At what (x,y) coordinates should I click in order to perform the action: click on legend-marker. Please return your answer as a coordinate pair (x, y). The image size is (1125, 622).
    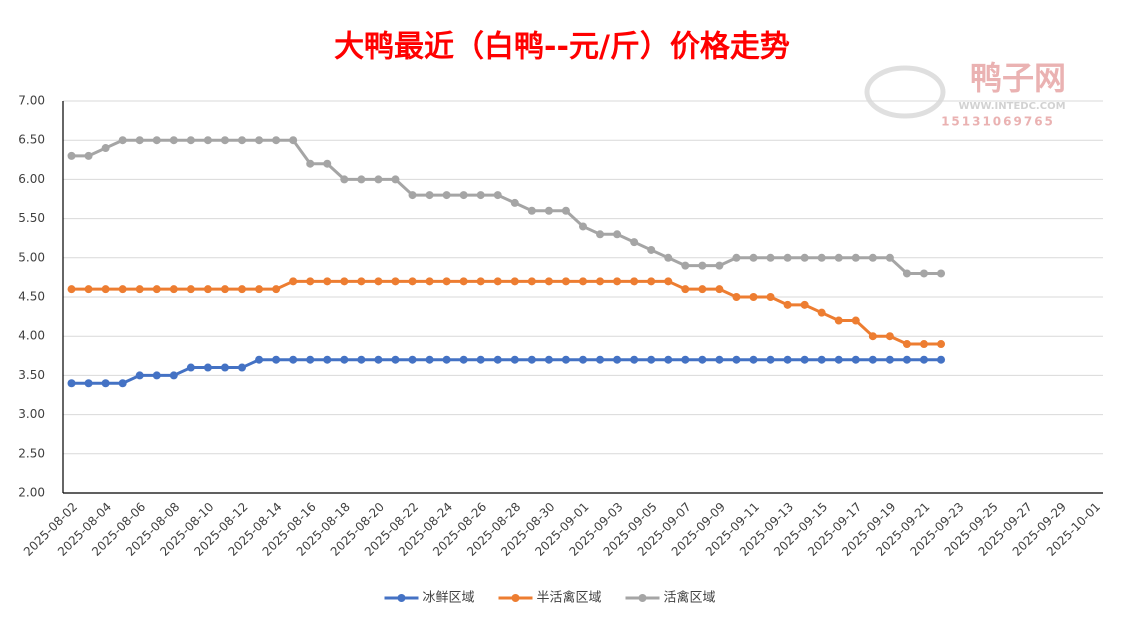
    Looking at the image, I should click on (401, 598).